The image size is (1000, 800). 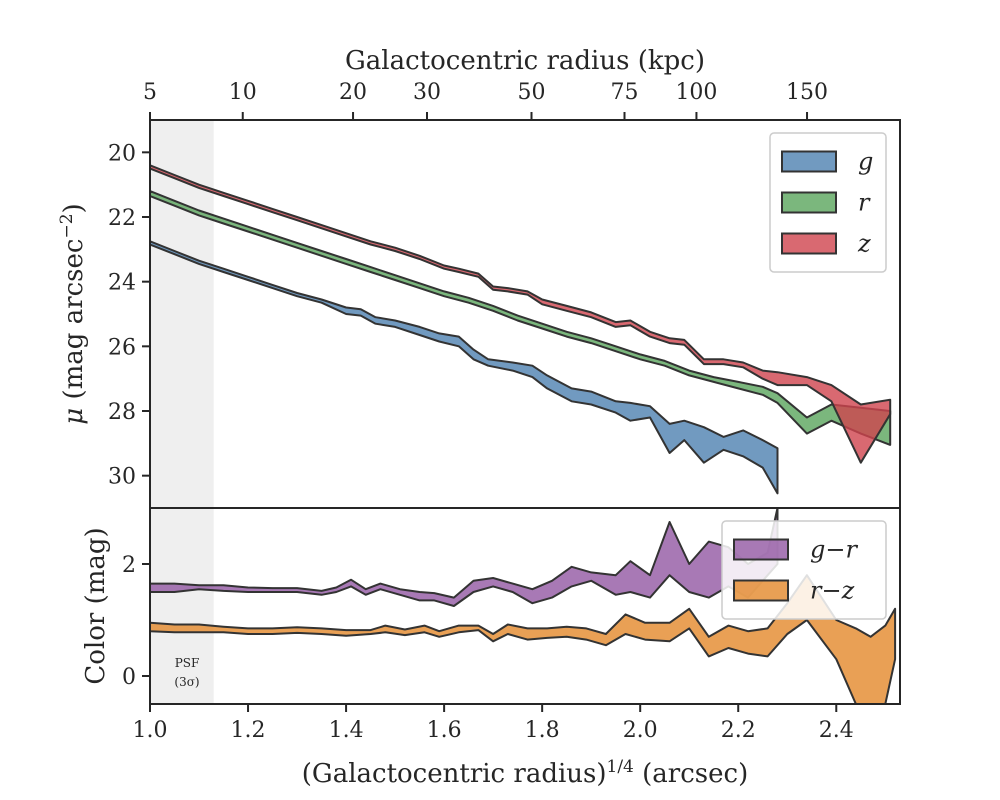 I want to click on legend-swatch-r-minus-z, so click(x=761, y=590).